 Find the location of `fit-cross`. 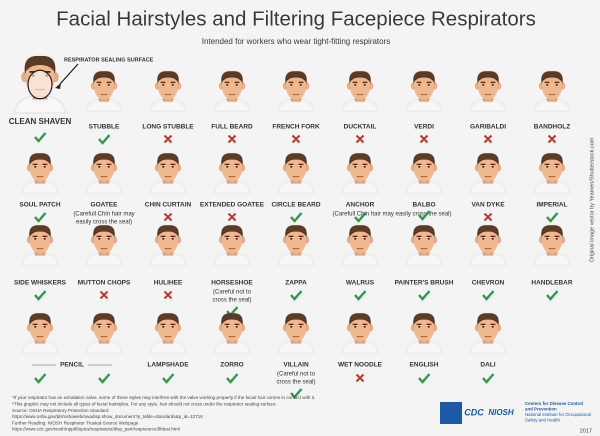

fit-cross is located at coordinates (168, 295).